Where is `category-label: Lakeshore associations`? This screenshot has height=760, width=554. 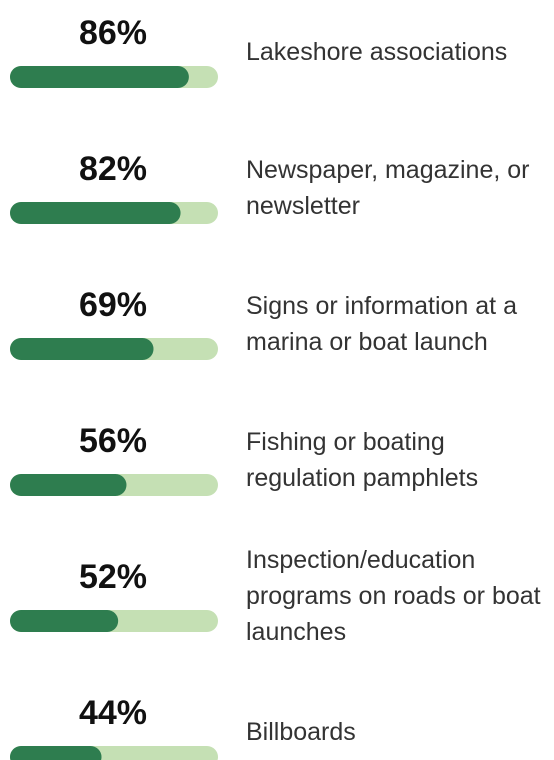 category-label: Lakeshore associations is located at coordinates (398, 54).